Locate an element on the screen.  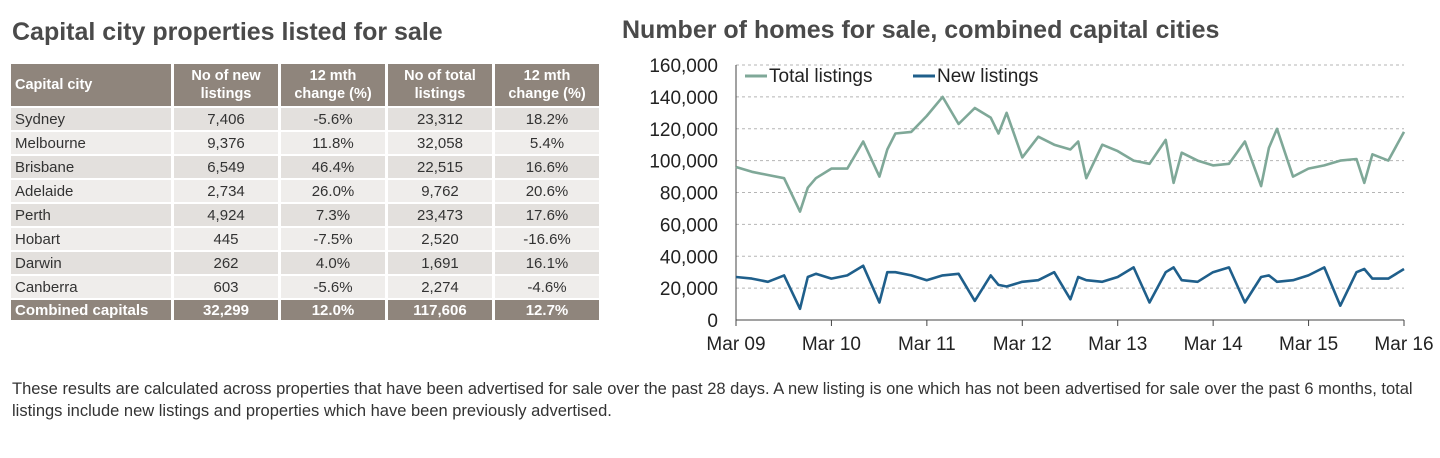
cell-total-change: 18.2% is located at coordinates (547, 119).